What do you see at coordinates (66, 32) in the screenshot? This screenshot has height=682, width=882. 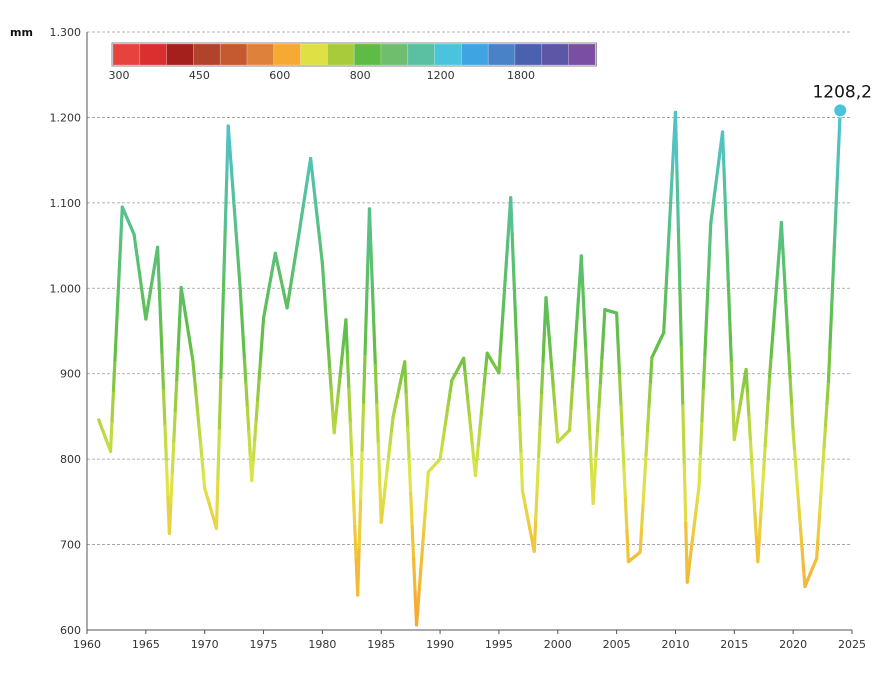 I see `y-tick-label: 1.300` at bounding box center [66, 32].